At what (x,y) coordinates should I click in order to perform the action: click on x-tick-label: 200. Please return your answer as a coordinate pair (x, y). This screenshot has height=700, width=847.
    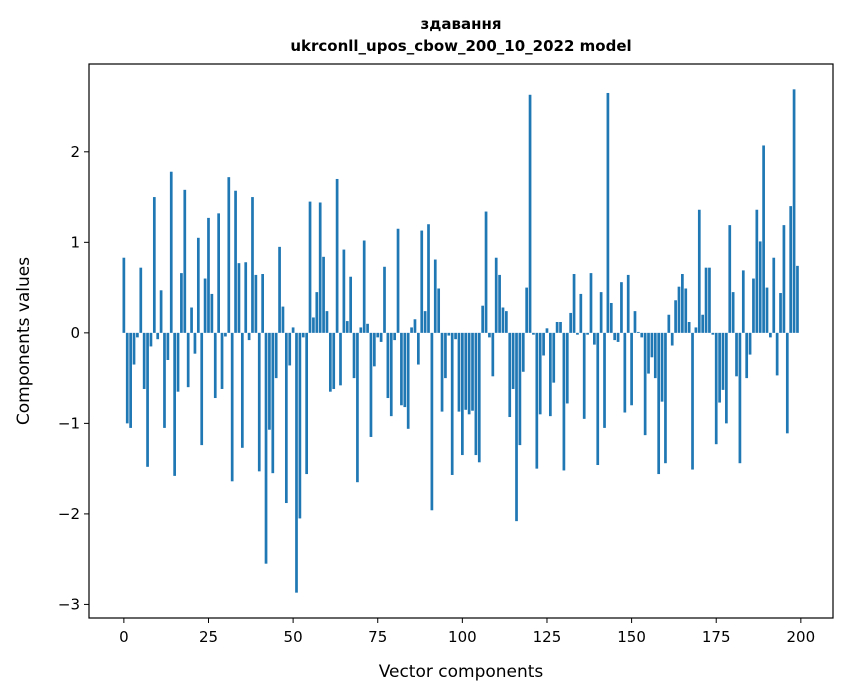
    Looking at the image, I should click on (801, 637).